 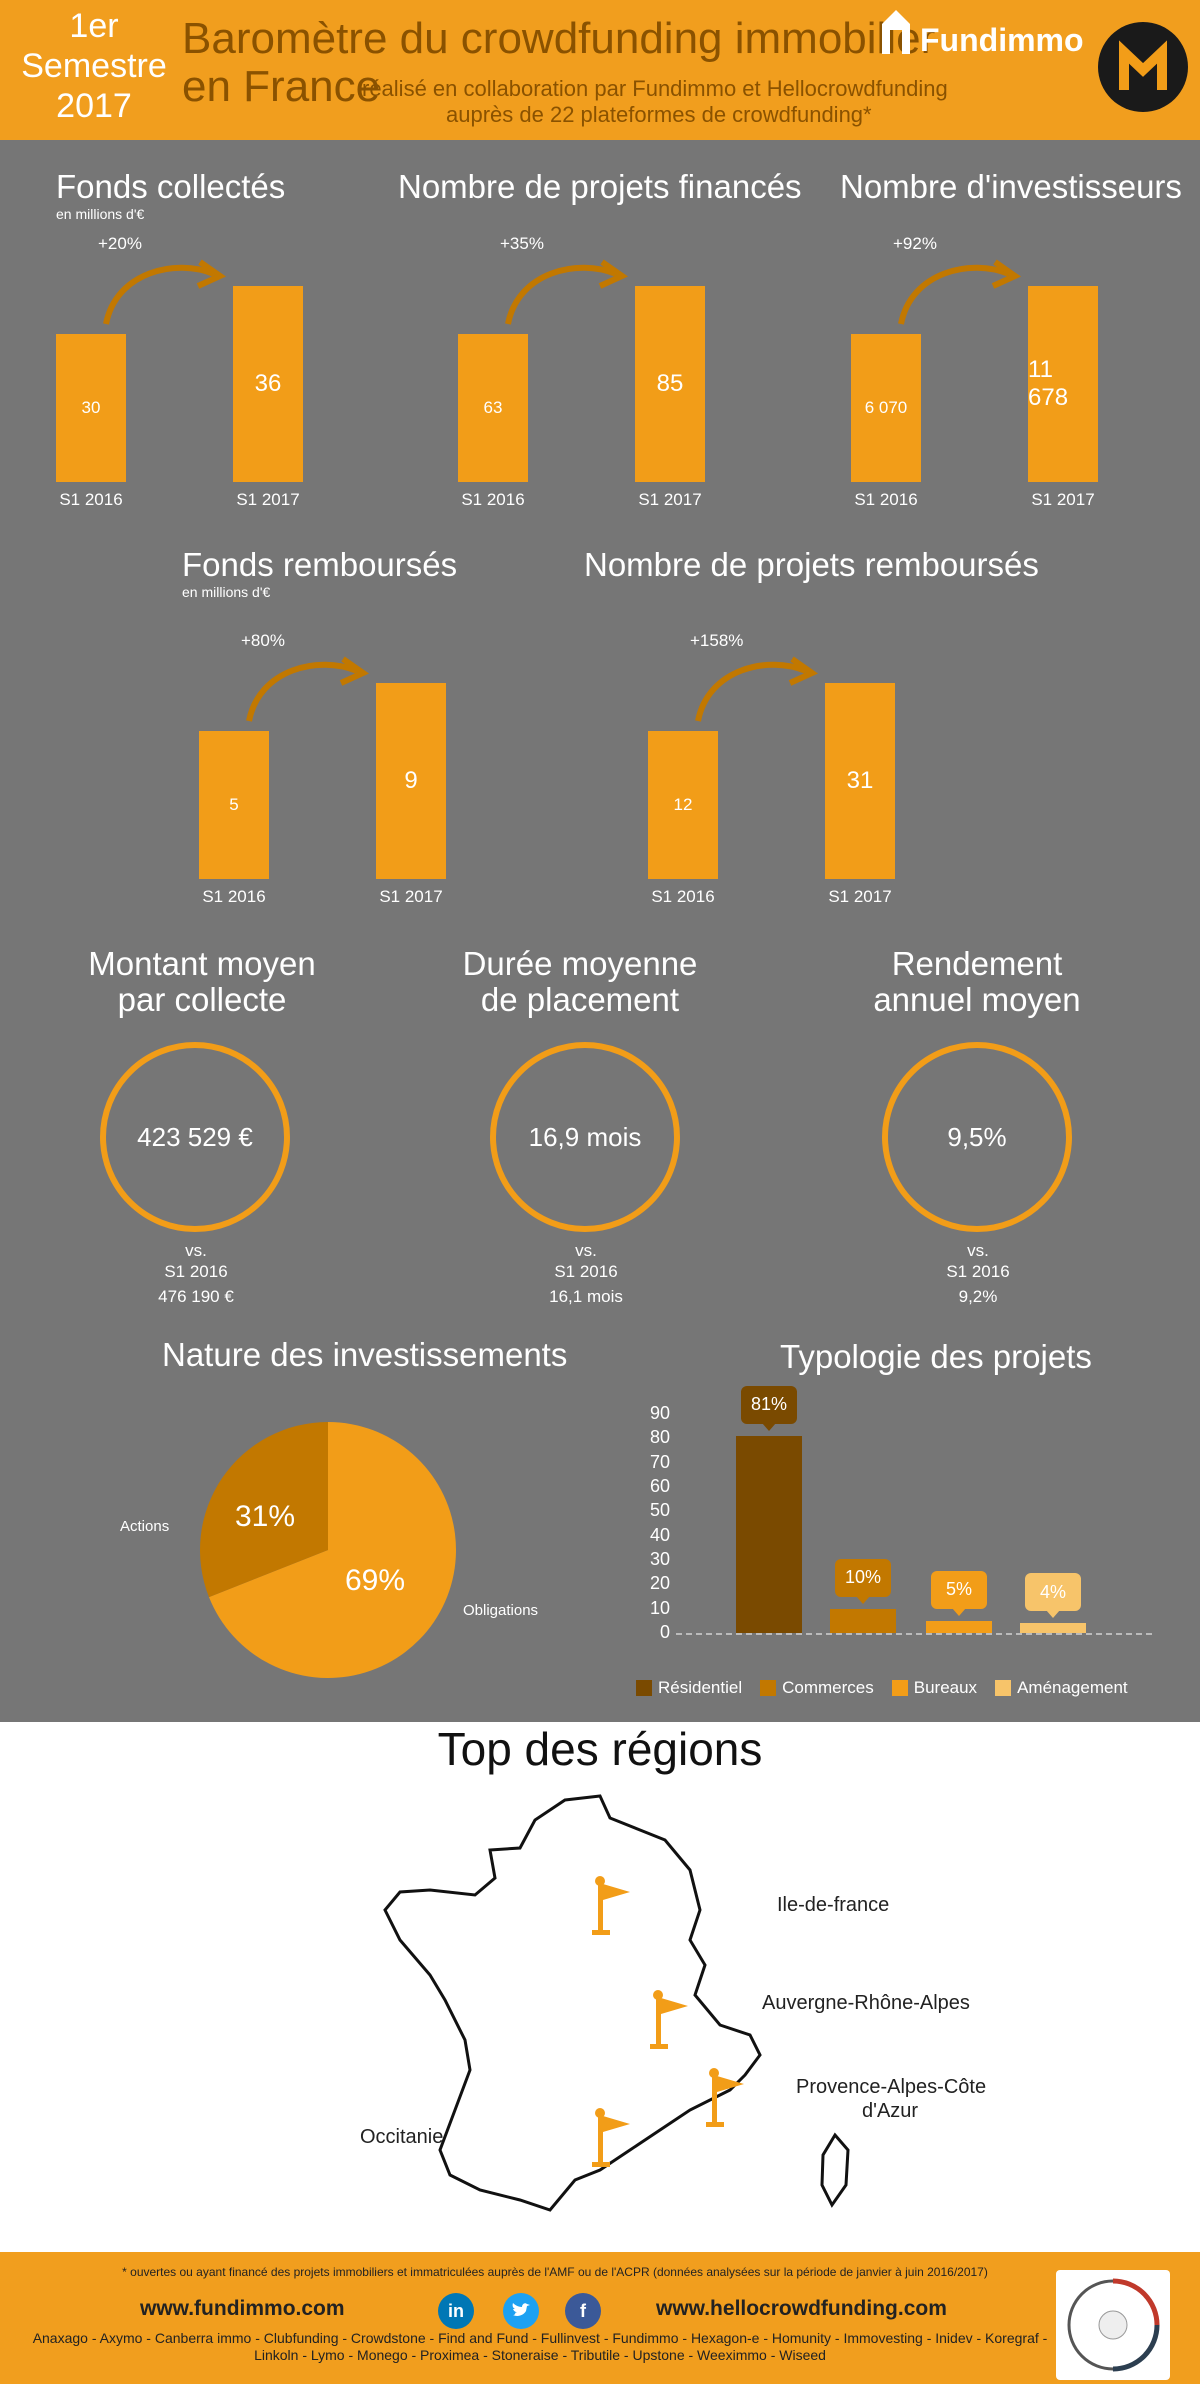 I want to click on legend-item-residentiel: Résidentiel, so click(x=689, y=1688).